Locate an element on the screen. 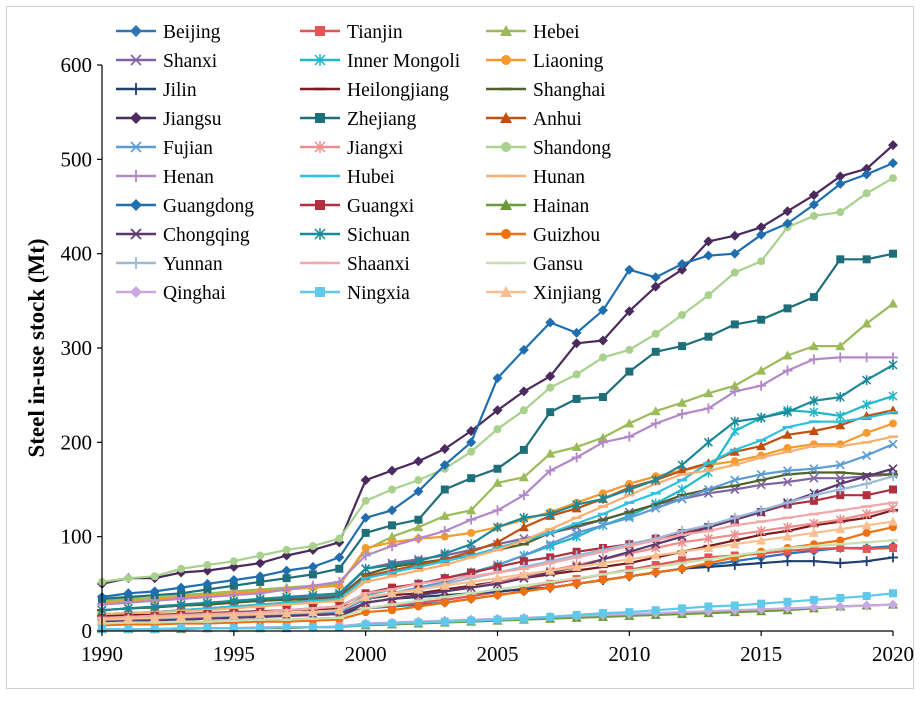  legend-label: Henan is located at coordinates (188, 177).